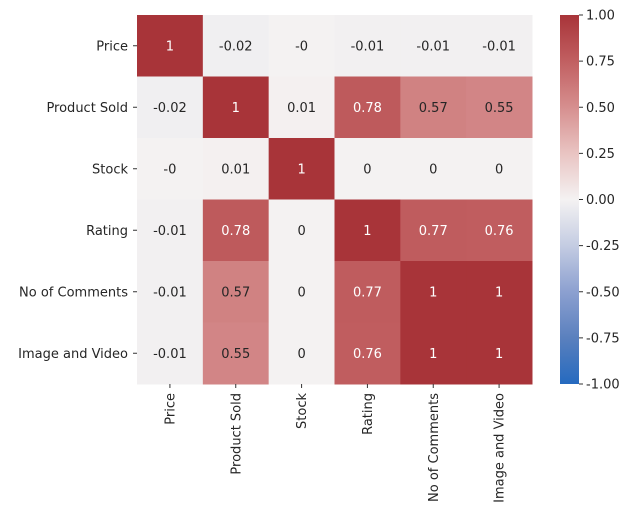  I want to click on y-tick-label: Stock, so click(110, 169).